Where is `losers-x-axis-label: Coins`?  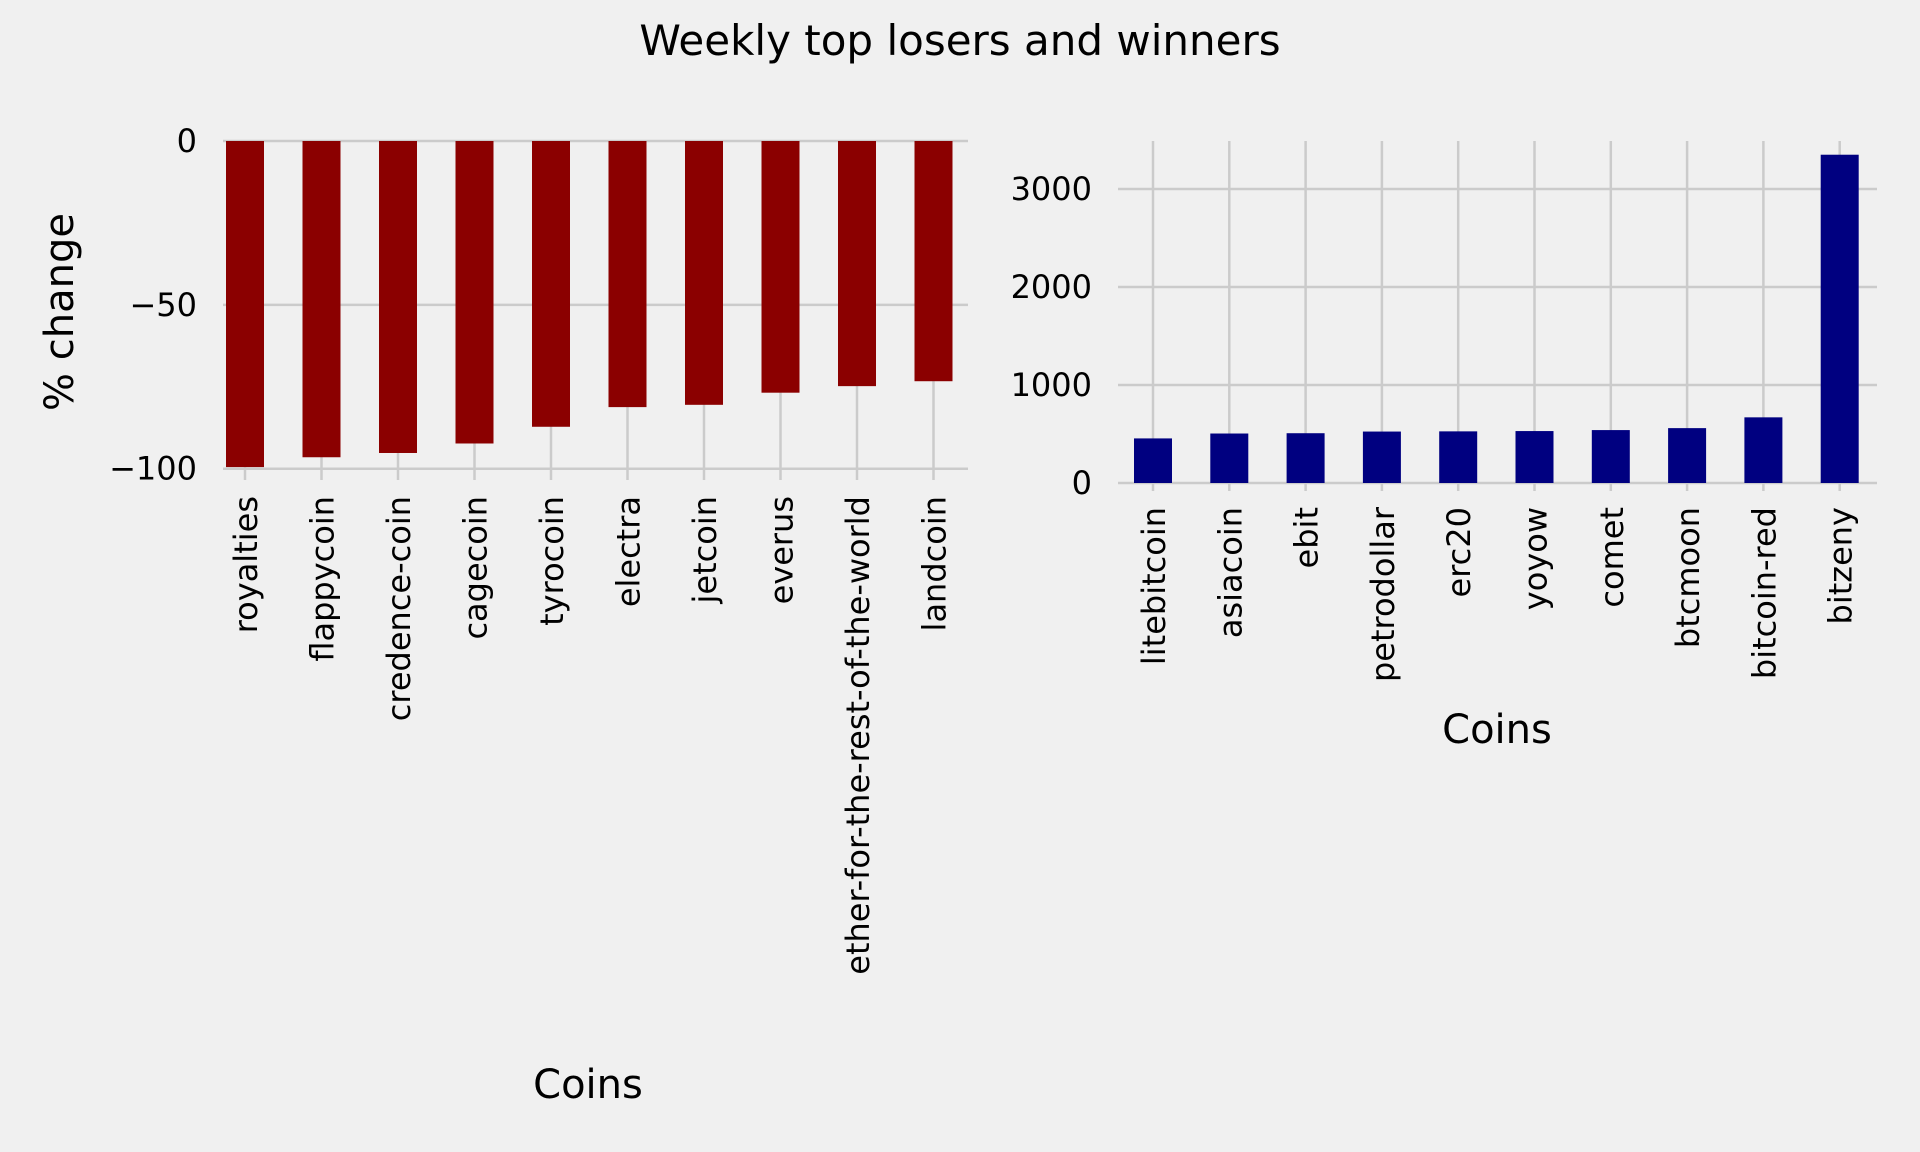 losers-x-axis-label: Coins is located at coordinates (588, 1085).